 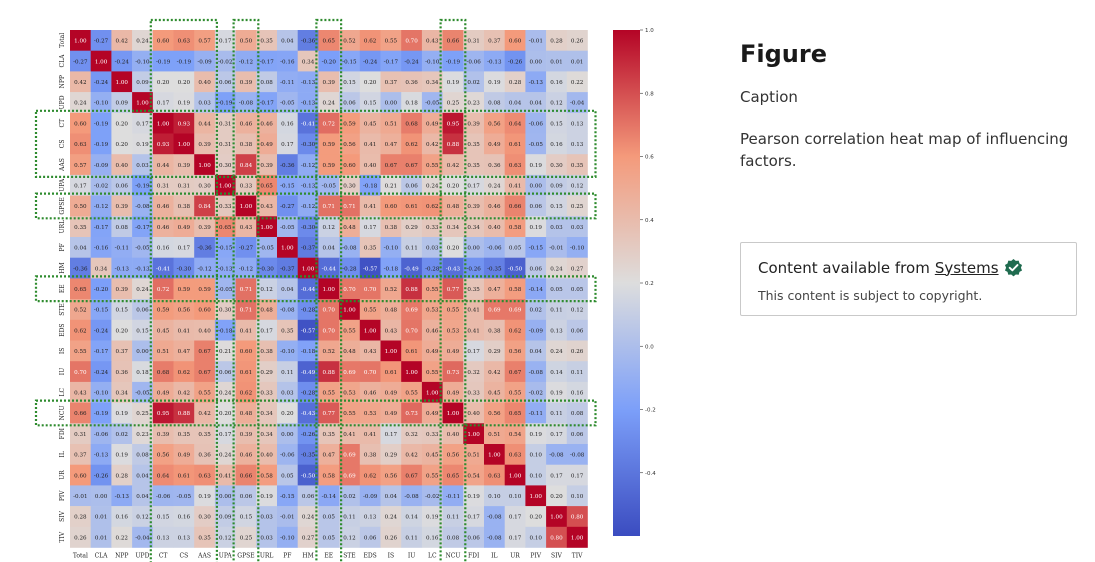 What do you see at coordinates (122, 476) in the screenshot?
I see `cell-value-label: 0.28` at bounding box center [122, 476].